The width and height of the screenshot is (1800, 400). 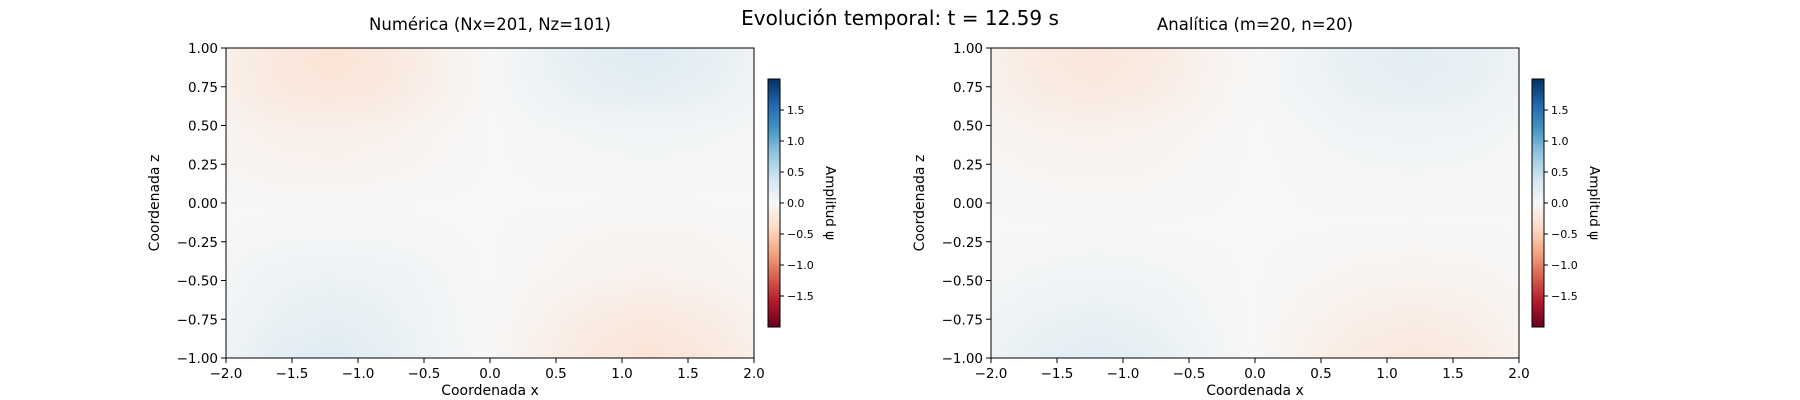 I want to click on panel-title: Analítica (m=20, n=20), so click(x=1255, y=24).